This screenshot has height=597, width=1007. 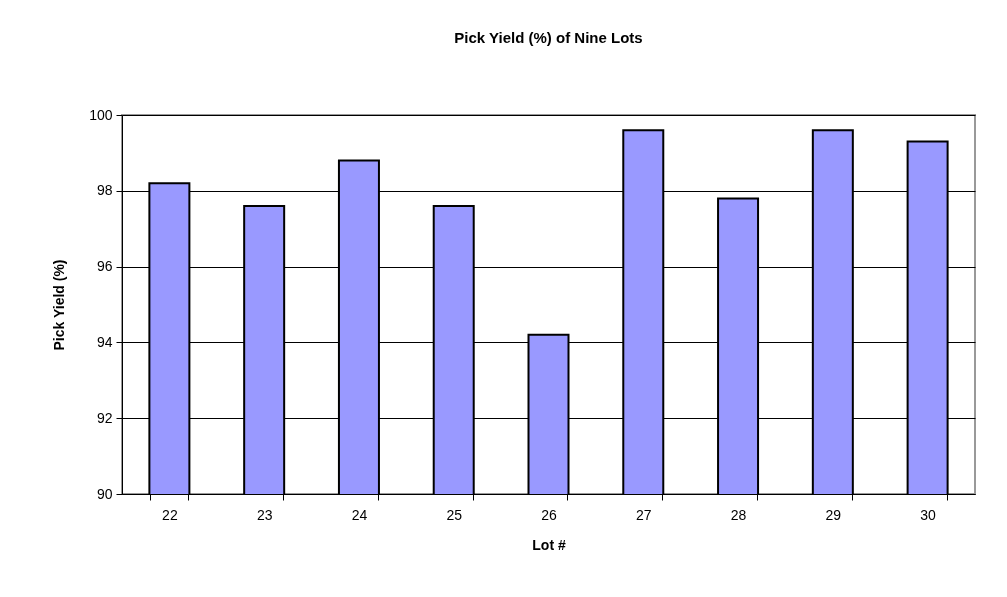 What do you see at coordinates (104, 341) in the screenshot?
I see `y-tick-label: 94` at bounding box center [104, 341].